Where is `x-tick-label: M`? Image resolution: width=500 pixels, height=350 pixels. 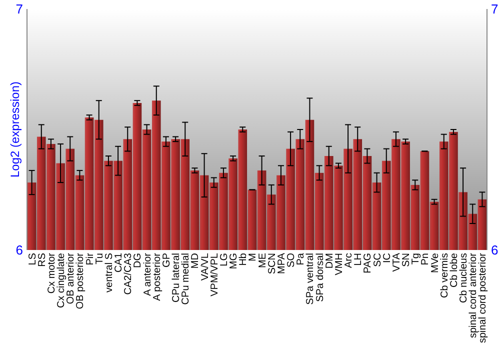 x-tick-label: M is located at coordinates (253, 257).